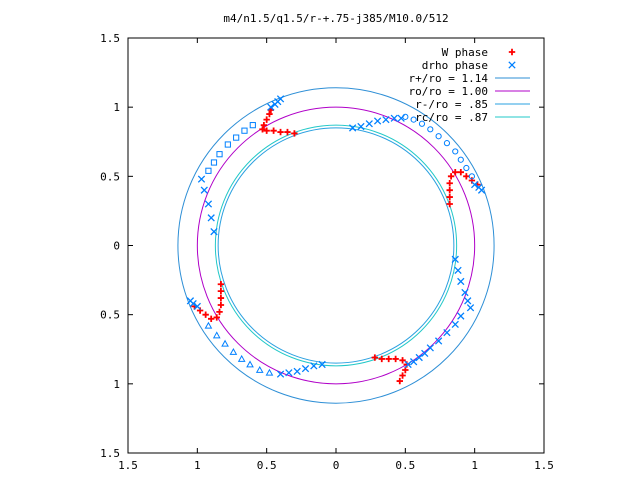  I want to click on y-tick-label: 0, so click(116, 246).